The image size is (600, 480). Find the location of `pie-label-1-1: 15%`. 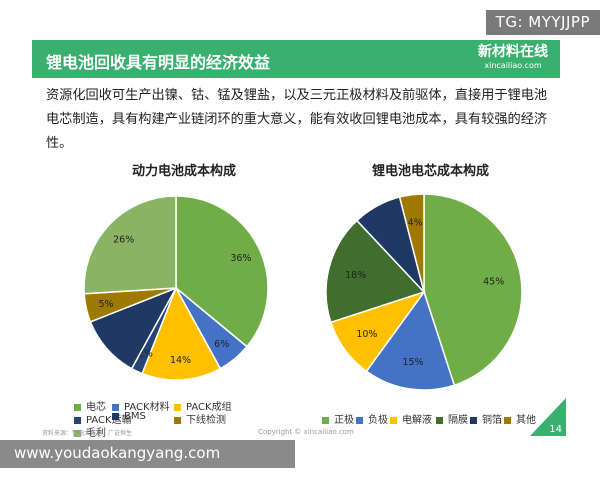

pie-label-1-1: 15% is located at coordinates (412, 362).